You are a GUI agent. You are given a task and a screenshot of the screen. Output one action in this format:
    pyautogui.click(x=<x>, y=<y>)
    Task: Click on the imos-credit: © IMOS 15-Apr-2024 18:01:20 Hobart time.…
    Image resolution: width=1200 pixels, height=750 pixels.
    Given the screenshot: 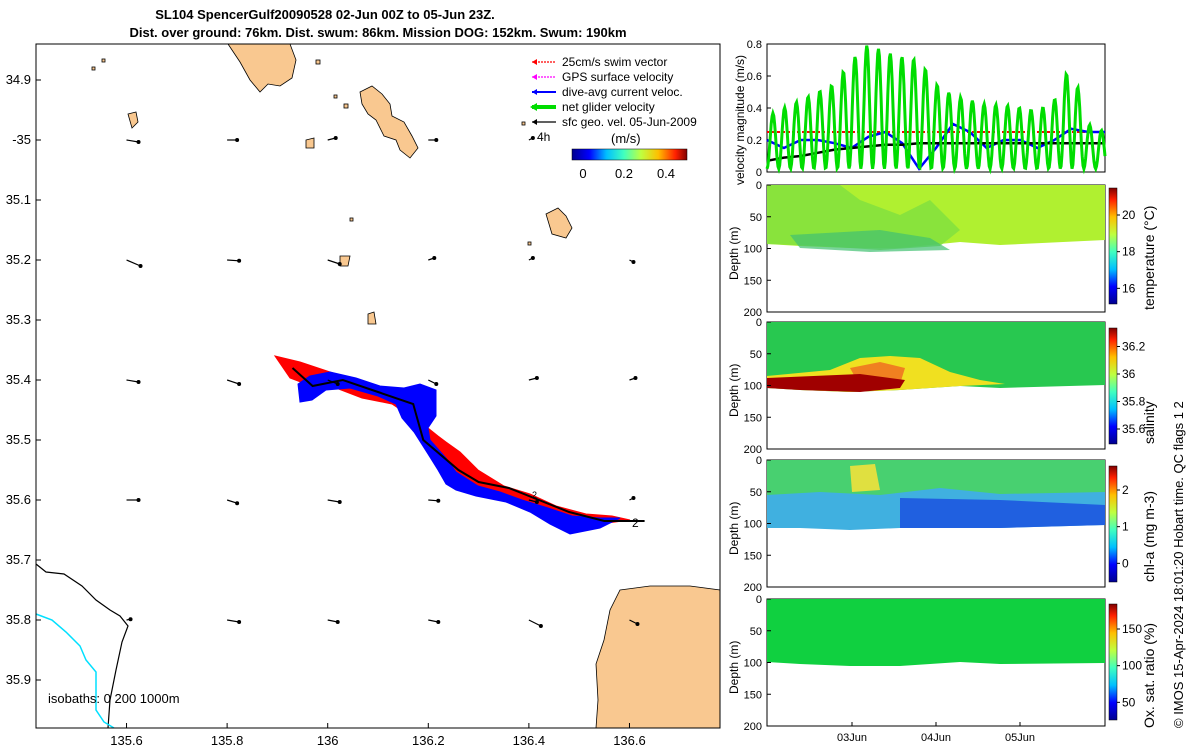 What is the action you would take?
    pyautogui.click(x=1178, y=564)
    